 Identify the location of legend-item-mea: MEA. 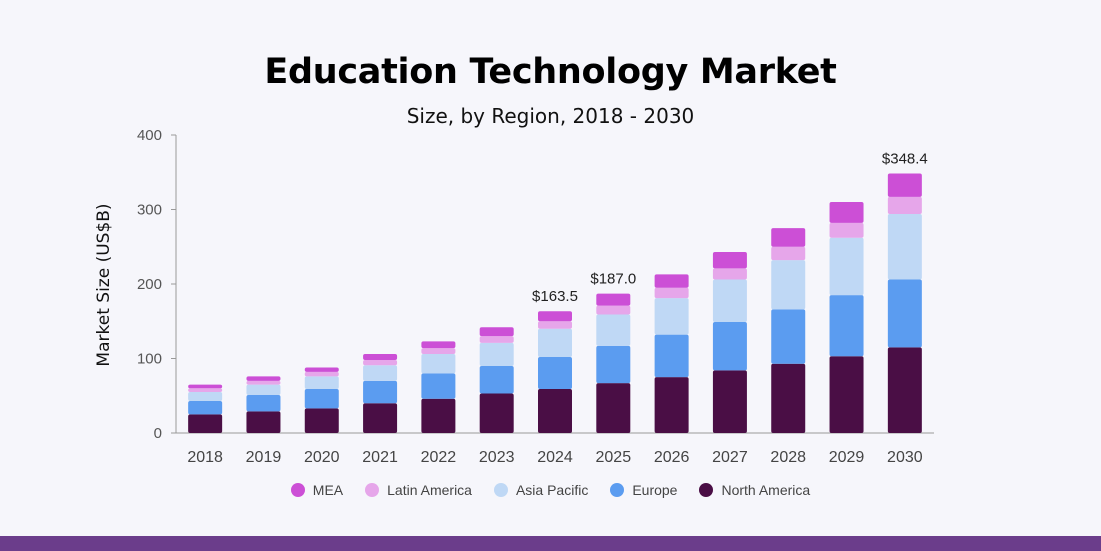
(317, 490).